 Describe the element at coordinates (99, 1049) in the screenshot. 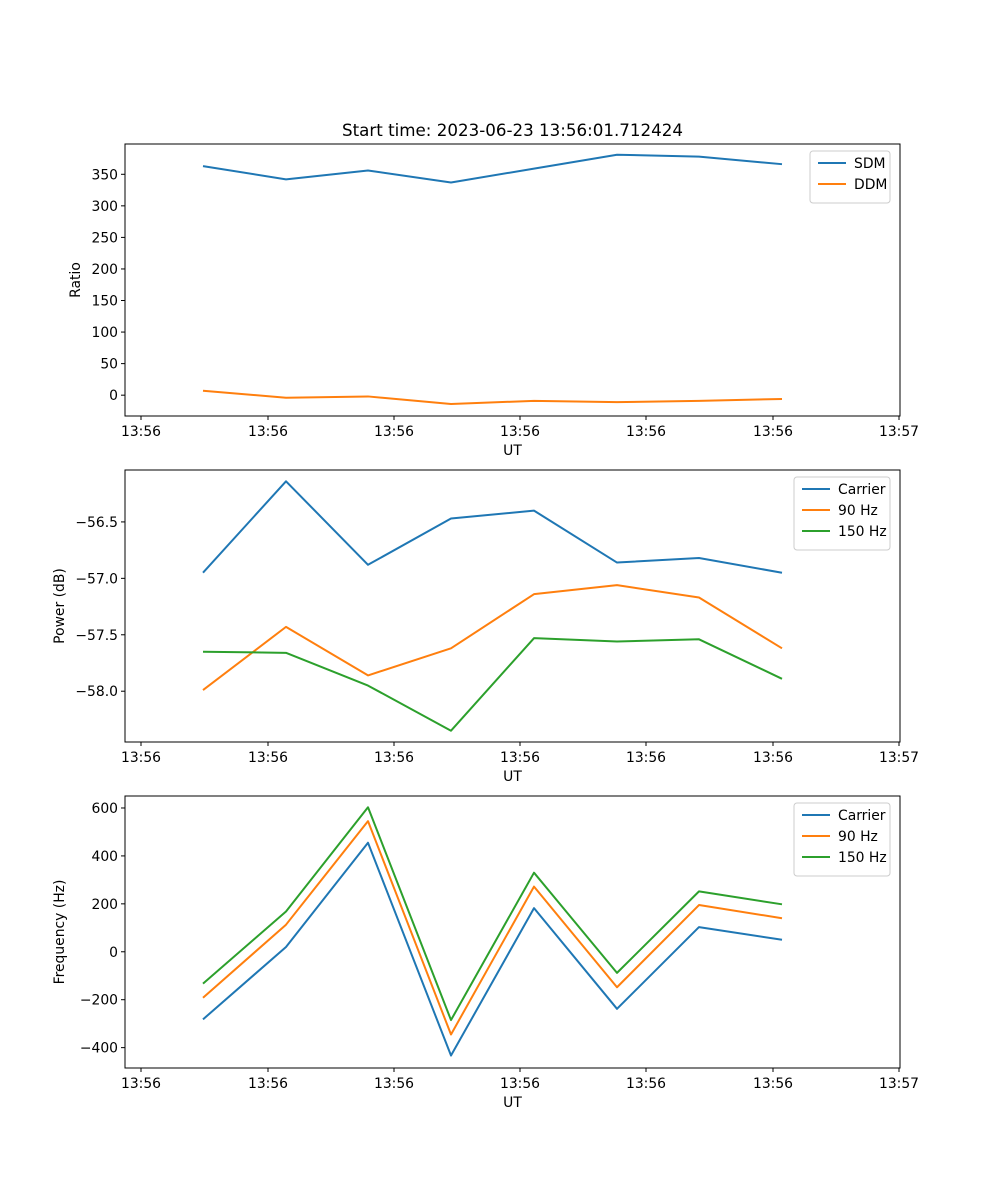

I see `y-tick-label: −400` at that location.